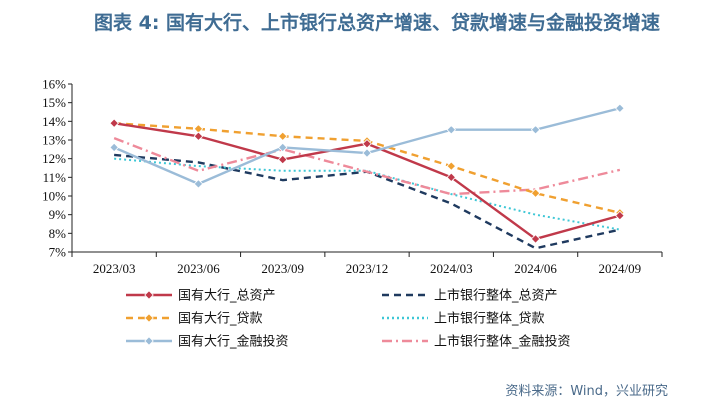 This screenshot has height=404, width=708. What do you see at coordinates (54, 84) in the screenshot?
I see `y-tick-label: 16%` at bounding box center [54, 84].